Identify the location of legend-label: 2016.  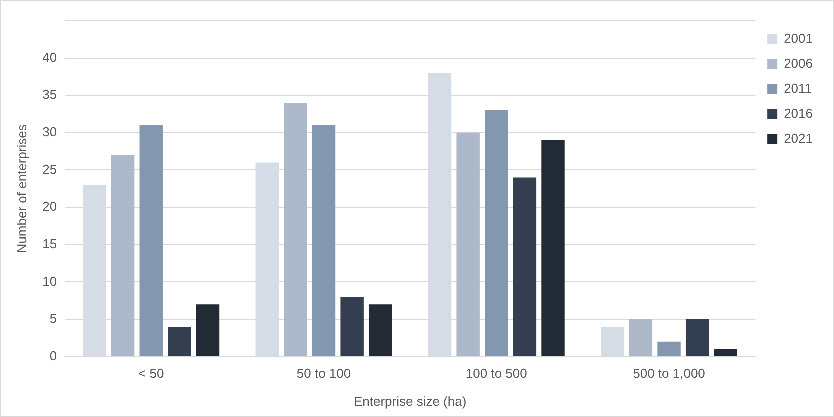
(798, 114).